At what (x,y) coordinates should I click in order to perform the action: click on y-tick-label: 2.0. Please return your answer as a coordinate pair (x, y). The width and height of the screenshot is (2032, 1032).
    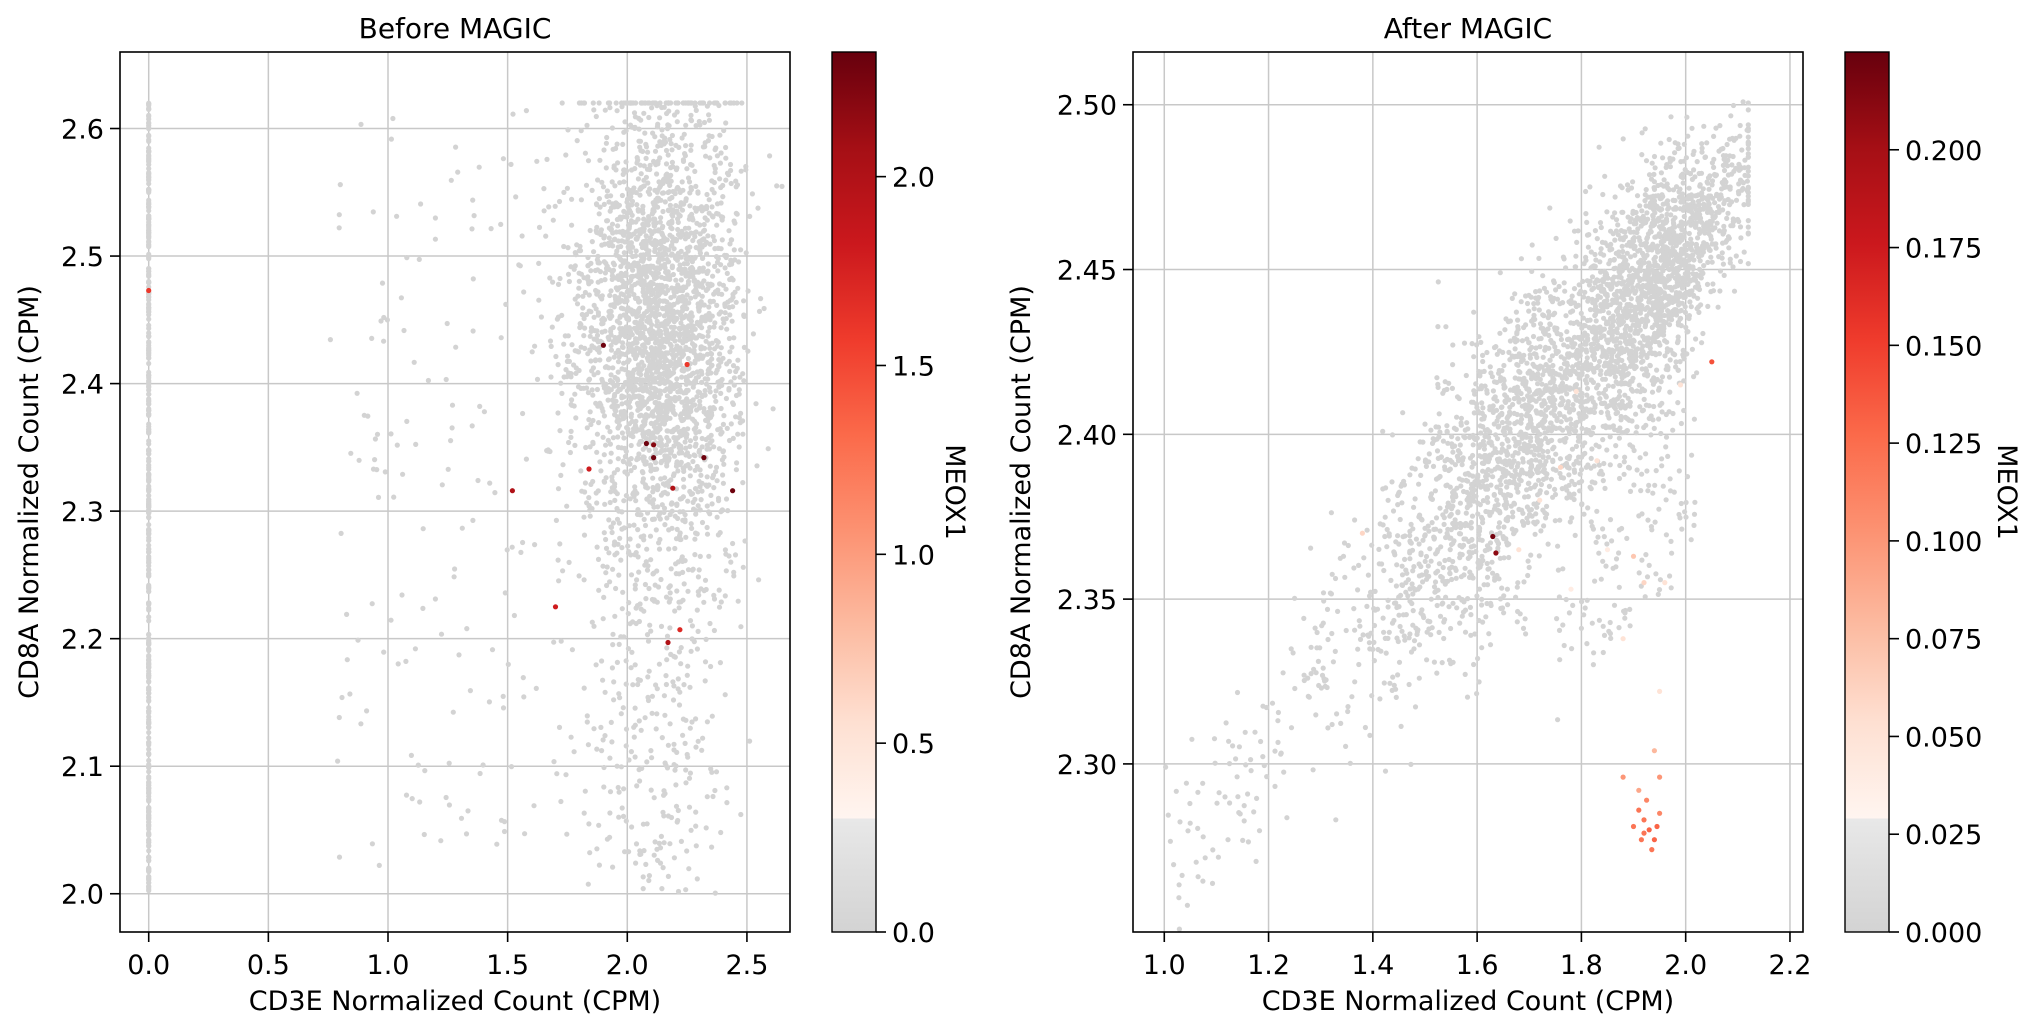
    Looking at the image, I should click on (82, 895).